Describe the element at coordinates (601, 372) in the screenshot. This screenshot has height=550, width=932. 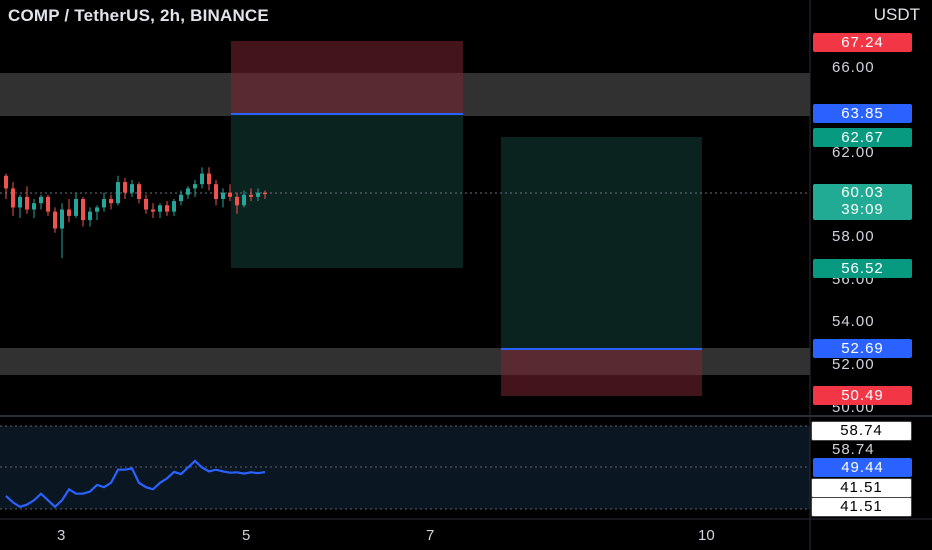
I see `long-stop-area` at that location.